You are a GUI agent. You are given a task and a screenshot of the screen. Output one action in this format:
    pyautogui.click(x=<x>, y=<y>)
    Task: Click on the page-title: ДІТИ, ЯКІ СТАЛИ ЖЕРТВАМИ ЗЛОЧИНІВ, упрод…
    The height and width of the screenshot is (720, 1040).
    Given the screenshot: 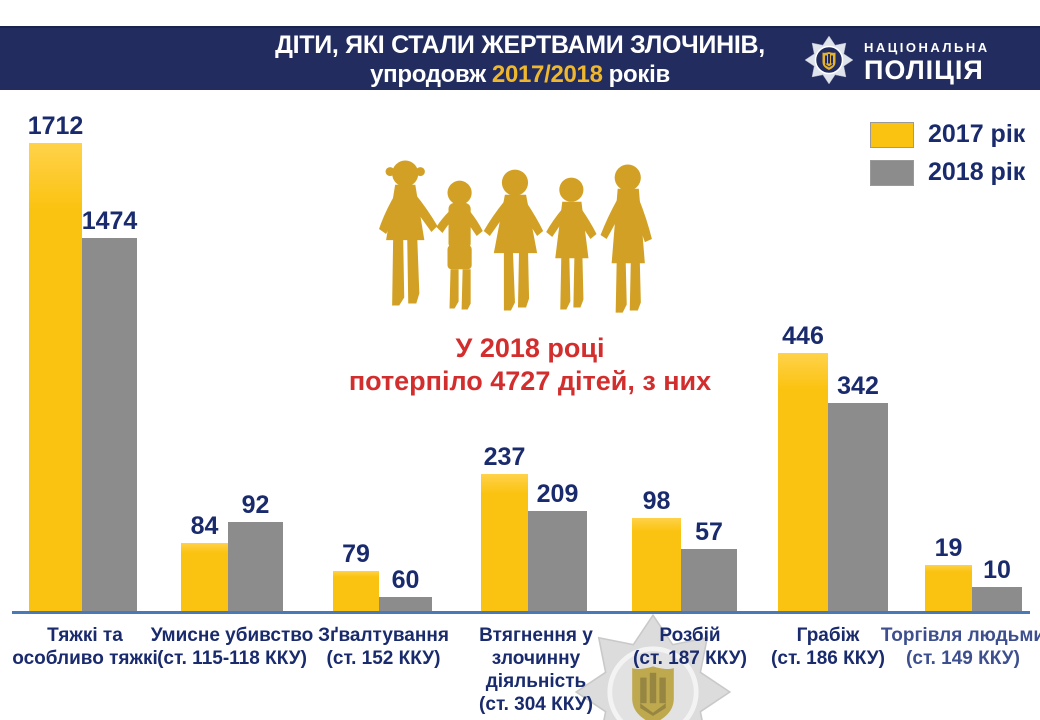 What is the action you would take?
    pyautogui.click(x=520, y=60)
    